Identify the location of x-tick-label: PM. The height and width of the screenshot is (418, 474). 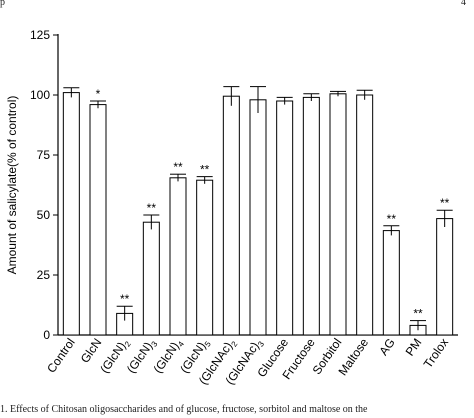
(414, 347).